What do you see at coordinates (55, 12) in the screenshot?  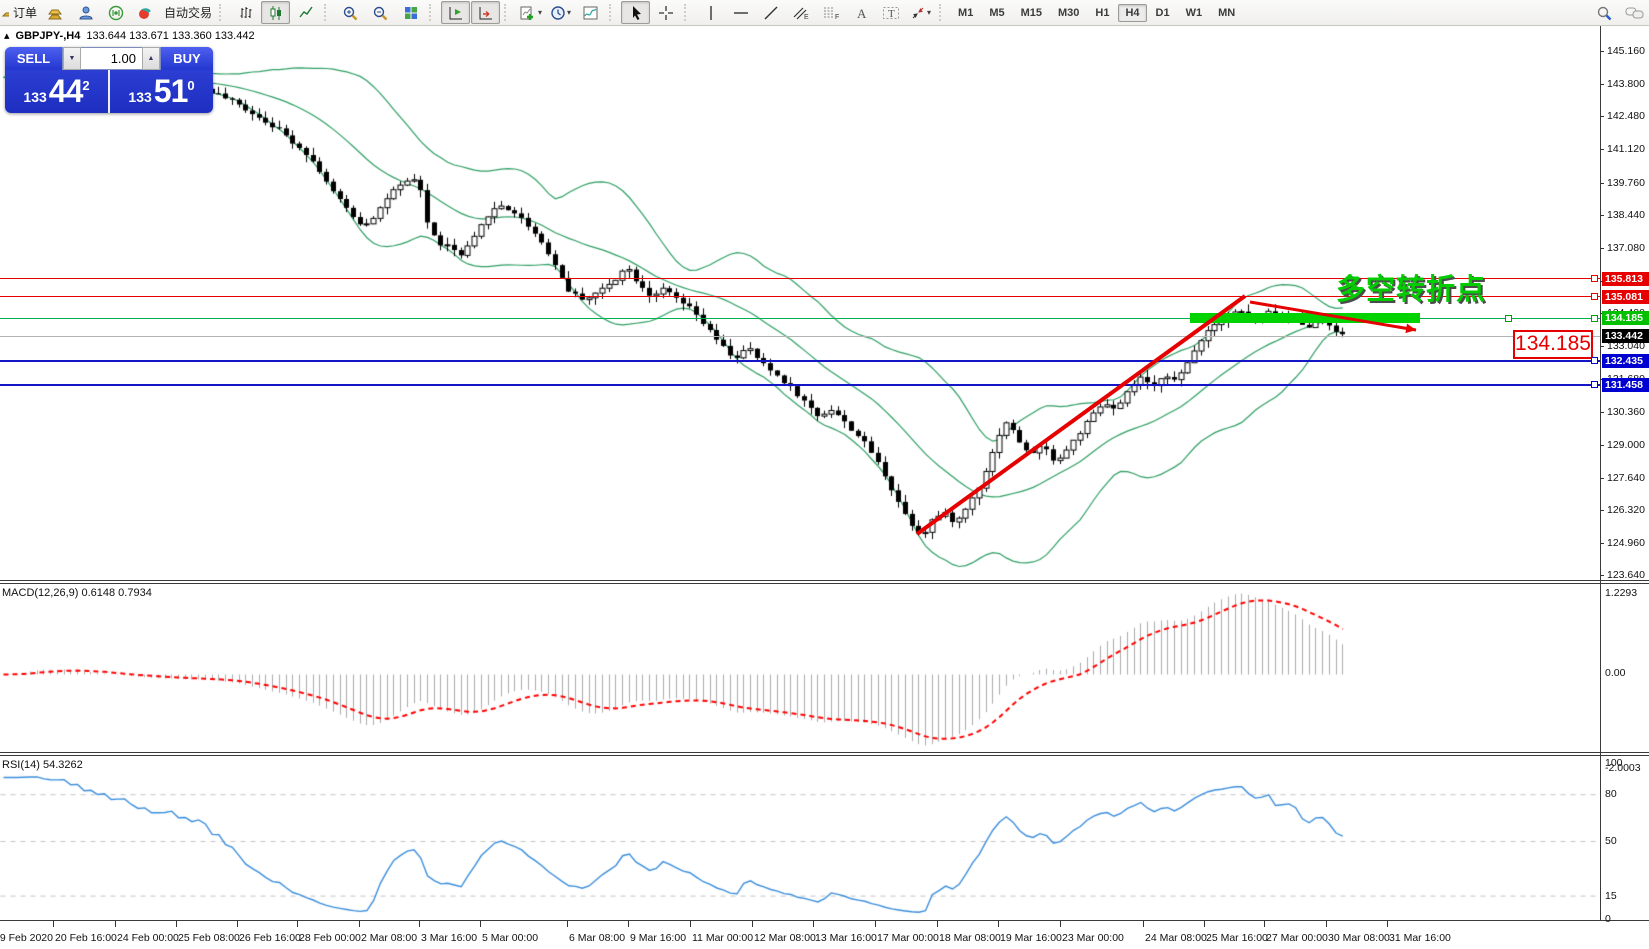 I see `gold-ingot-icon` at bounding box center [55, 12].